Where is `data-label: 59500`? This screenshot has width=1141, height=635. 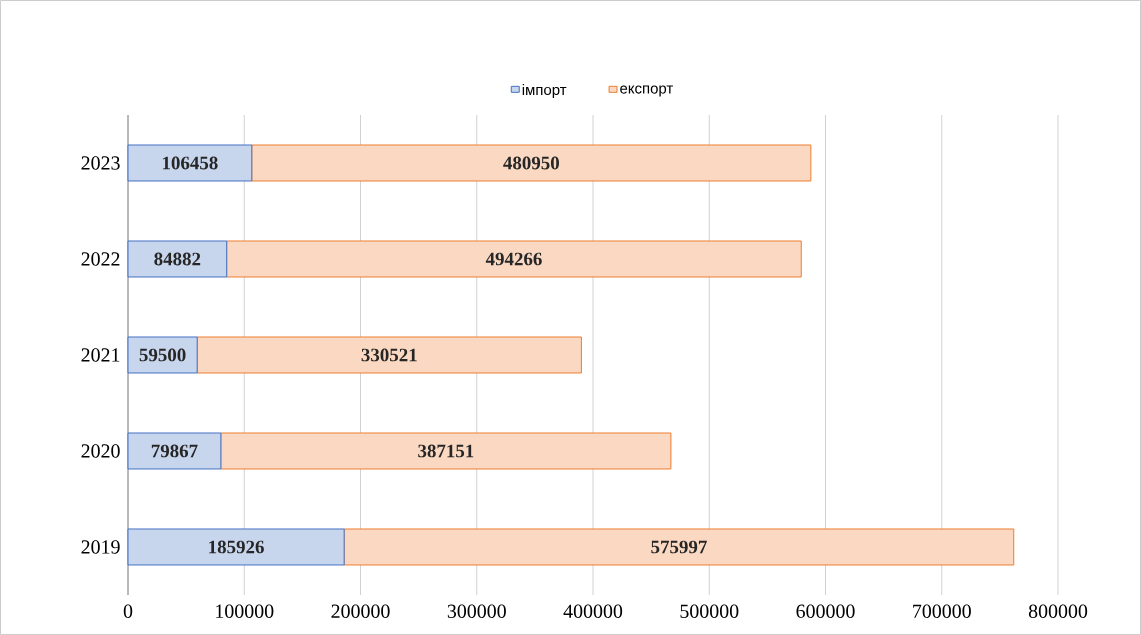
data-label: 59500 is located at coordinates (162, 355).